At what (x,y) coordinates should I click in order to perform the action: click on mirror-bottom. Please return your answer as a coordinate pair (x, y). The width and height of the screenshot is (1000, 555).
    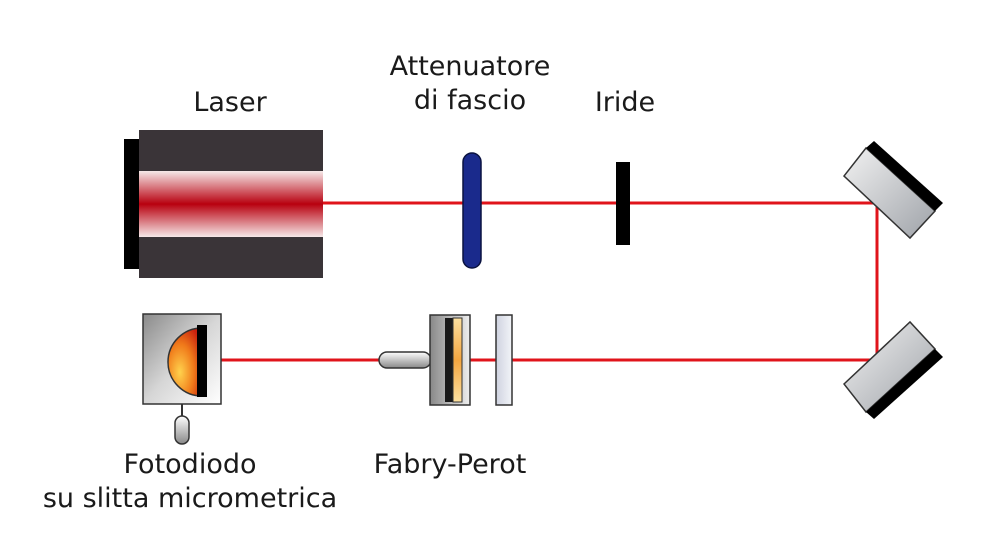
    Looking at the image, I should click on (892, 369).